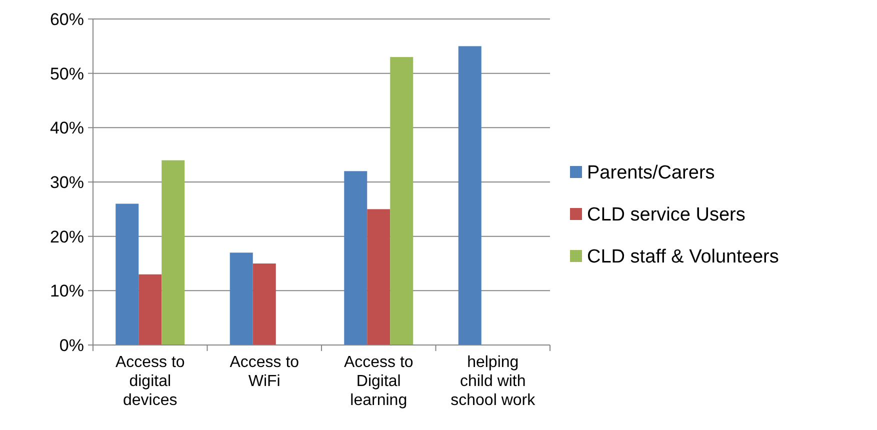 This screenshot has height=430, width=877. What do you see at coordinates (683, 257) in the screenshot?
I see `legend-label: CLD staff & Volunteers` at bounding box center [683, 257].